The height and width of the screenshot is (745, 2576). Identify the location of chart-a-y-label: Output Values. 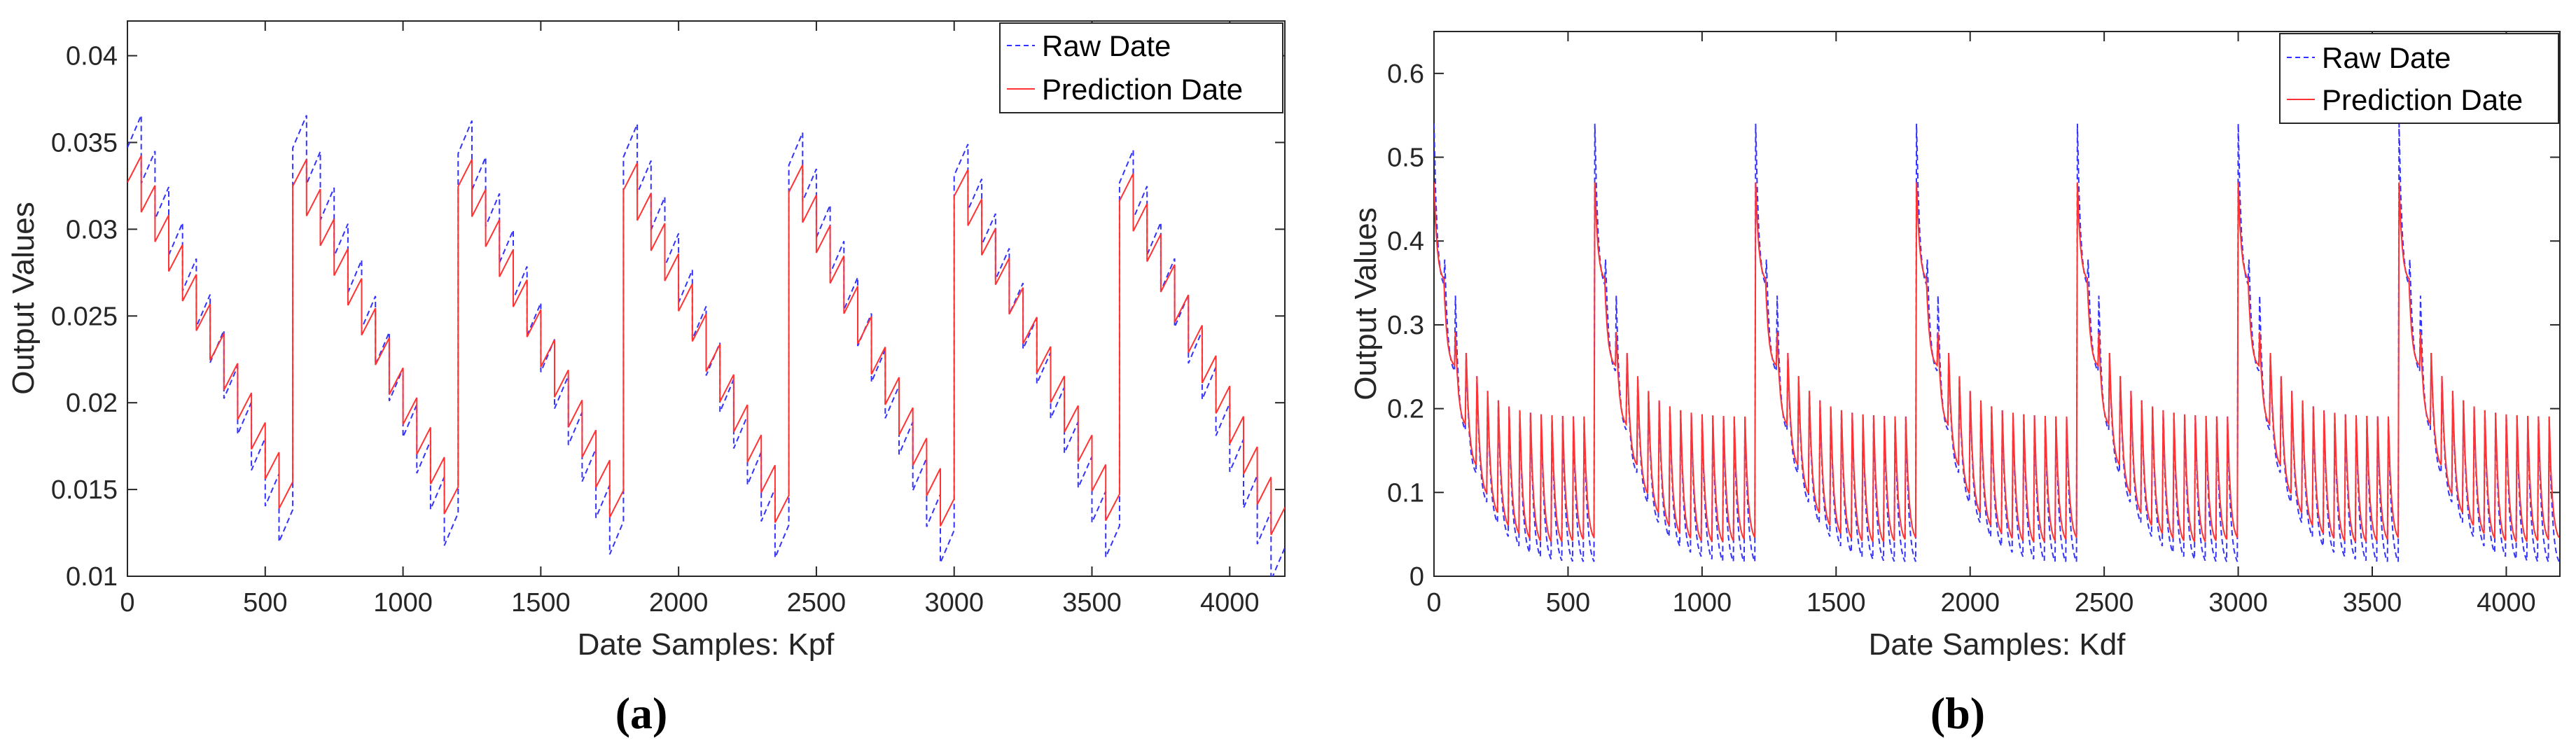
(23, 298).